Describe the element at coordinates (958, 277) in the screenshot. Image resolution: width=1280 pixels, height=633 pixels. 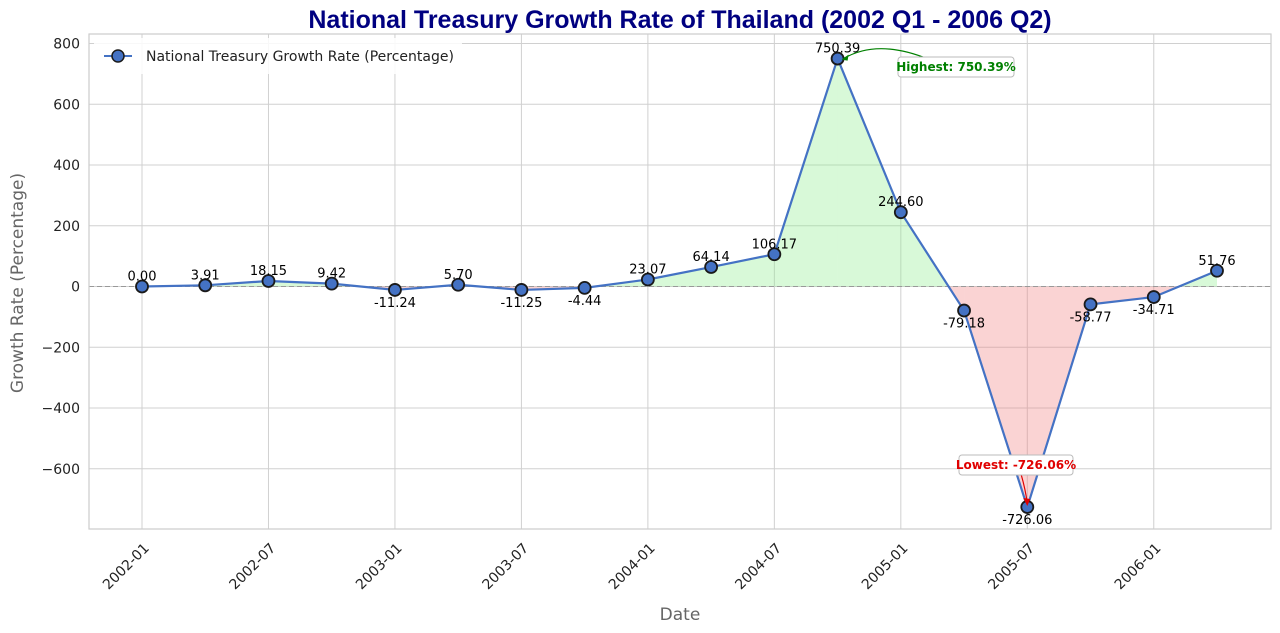
I see `annotations: Highest: 750.39% Lowest: -726.06%` at that location.